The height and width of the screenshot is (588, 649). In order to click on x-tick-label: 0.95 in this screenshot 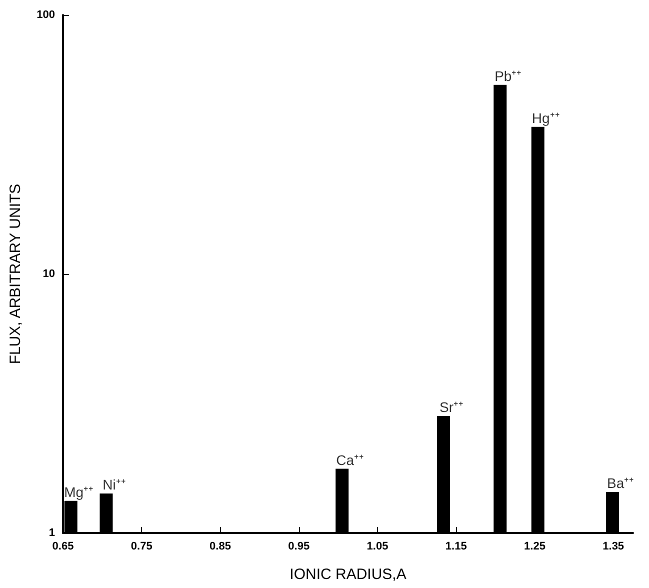, I will do `click(299, 546)`.